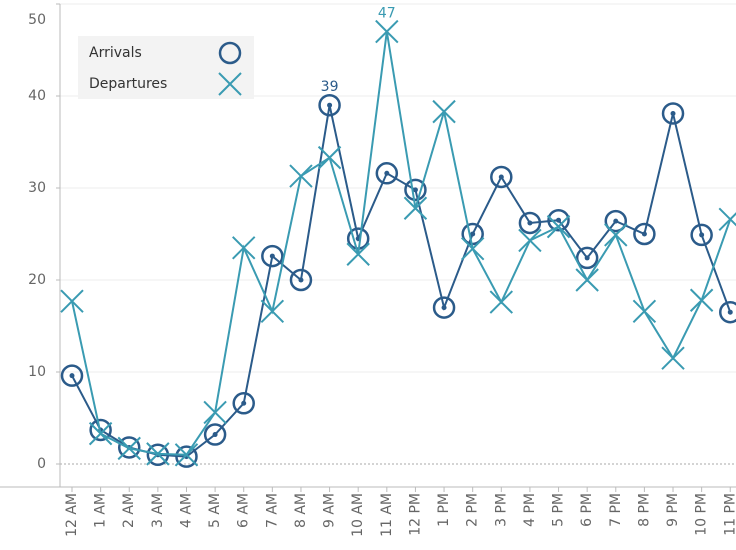 This screenshot has width=736, height=550. What do you see at coordinates (186, 510) in the screenshot?
I see `x-tick-label: 4 AM` at bounding box center [186, 510].